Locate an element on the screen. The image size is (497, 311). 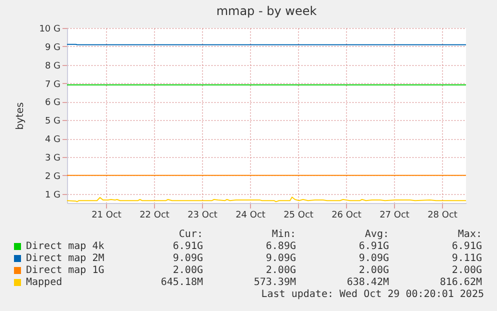
text: 638.42M is located at coordinates (367, 283).